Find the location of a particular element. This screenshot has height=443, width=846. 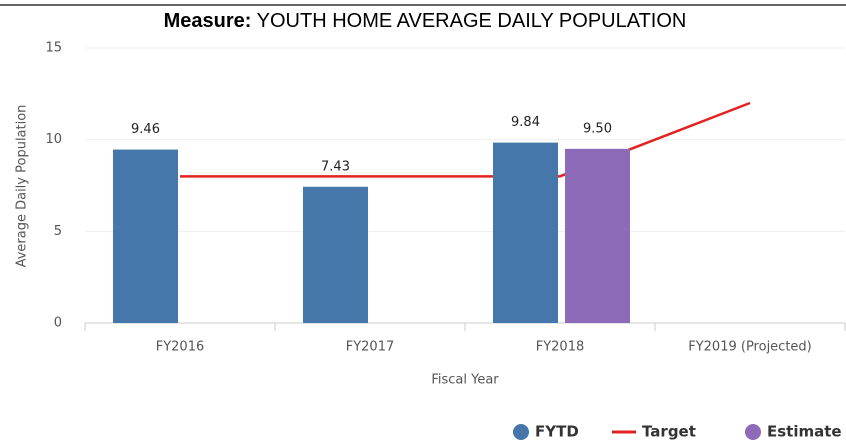

x-tick-label: FY2016 is located at coordinates (180, 347).